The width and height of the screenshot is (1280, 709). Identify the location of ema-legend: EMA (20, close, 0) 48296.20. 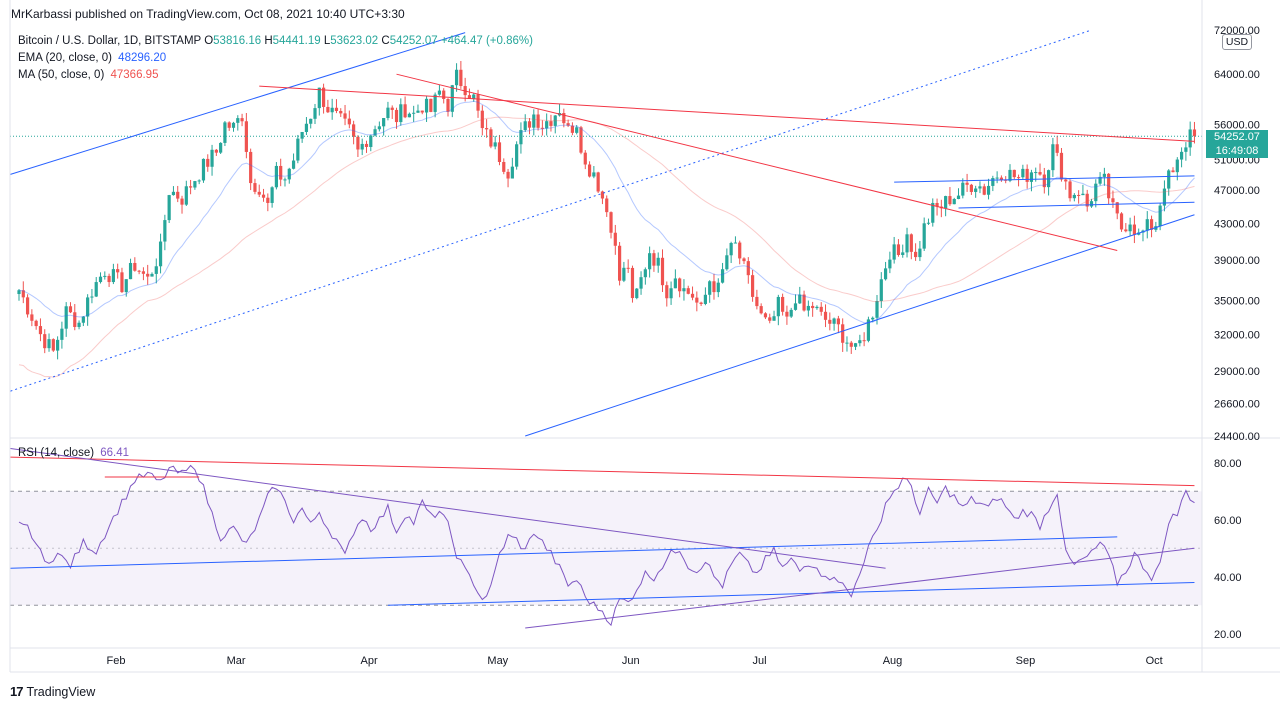
(92, 58).